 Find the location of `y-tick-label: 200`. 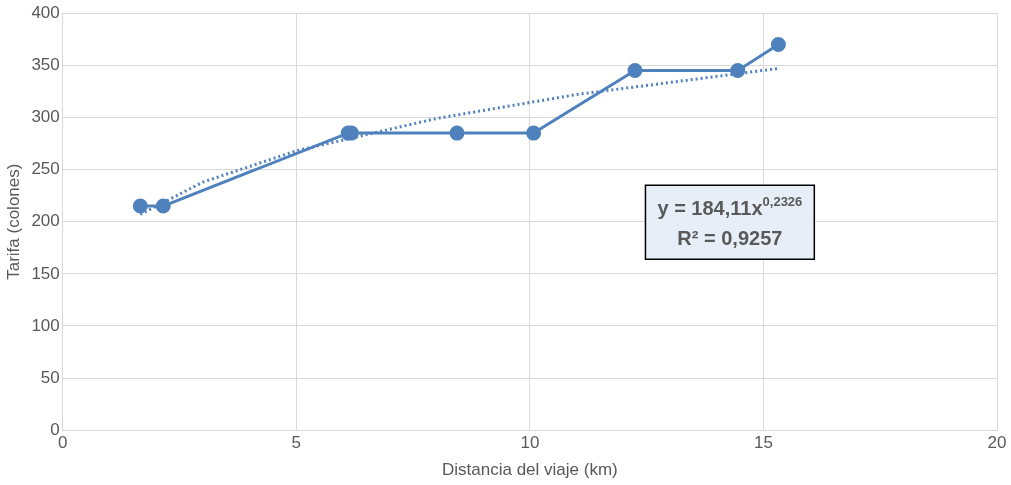

y-tick-label: 200 is located at coordinates (45, 221).